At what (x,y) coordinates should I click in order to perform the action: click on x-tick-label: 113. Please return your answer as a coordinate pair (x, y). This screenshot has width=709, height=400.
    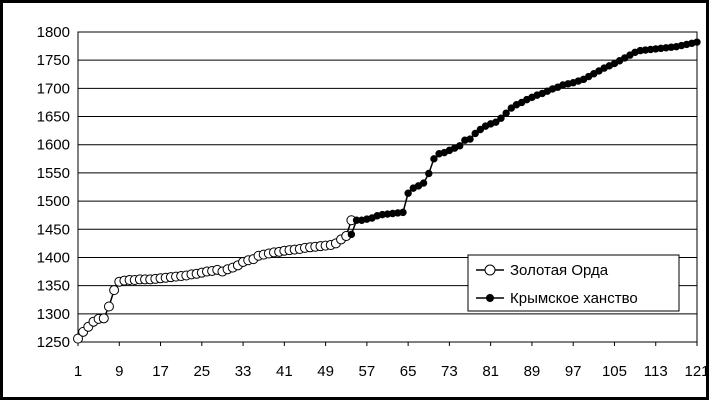
    Looking at the image, I should click on (656, 371).